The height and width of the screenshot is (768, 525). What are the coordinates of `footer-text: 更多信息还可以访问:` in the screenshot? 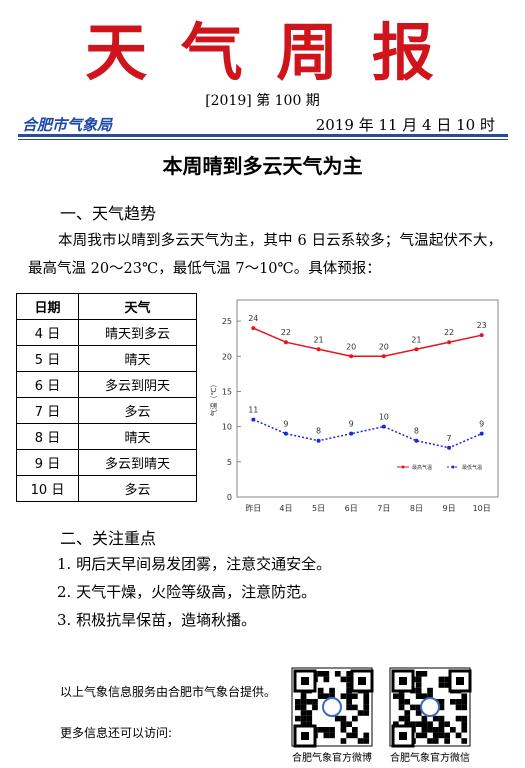 It's located at (116, 733).